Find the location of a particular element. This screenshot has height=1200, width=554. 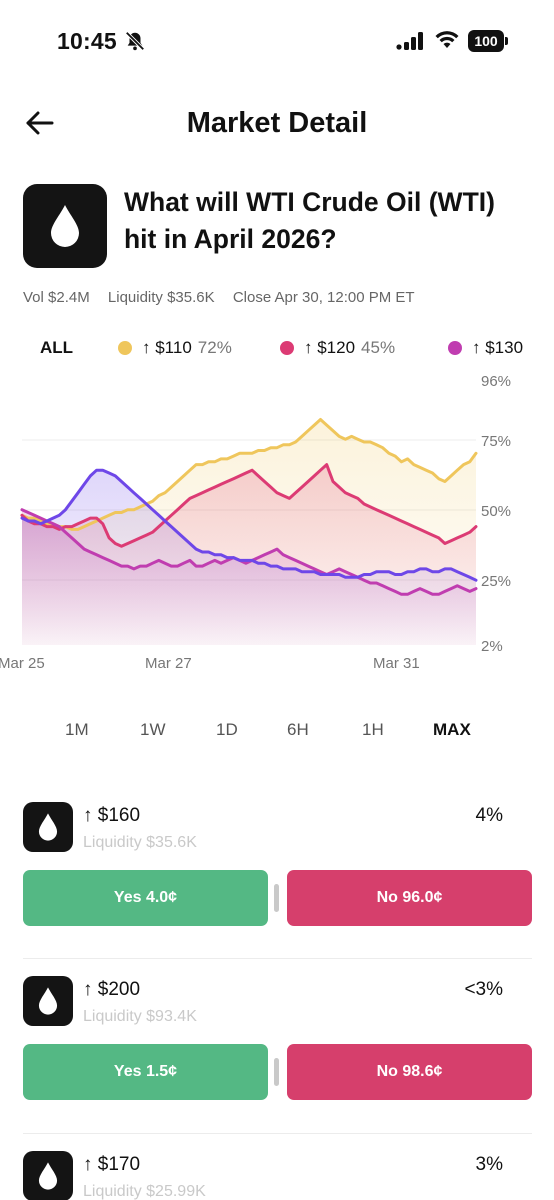

buy-no-button: No 96.0¢ is located at coordinates (409, 898).